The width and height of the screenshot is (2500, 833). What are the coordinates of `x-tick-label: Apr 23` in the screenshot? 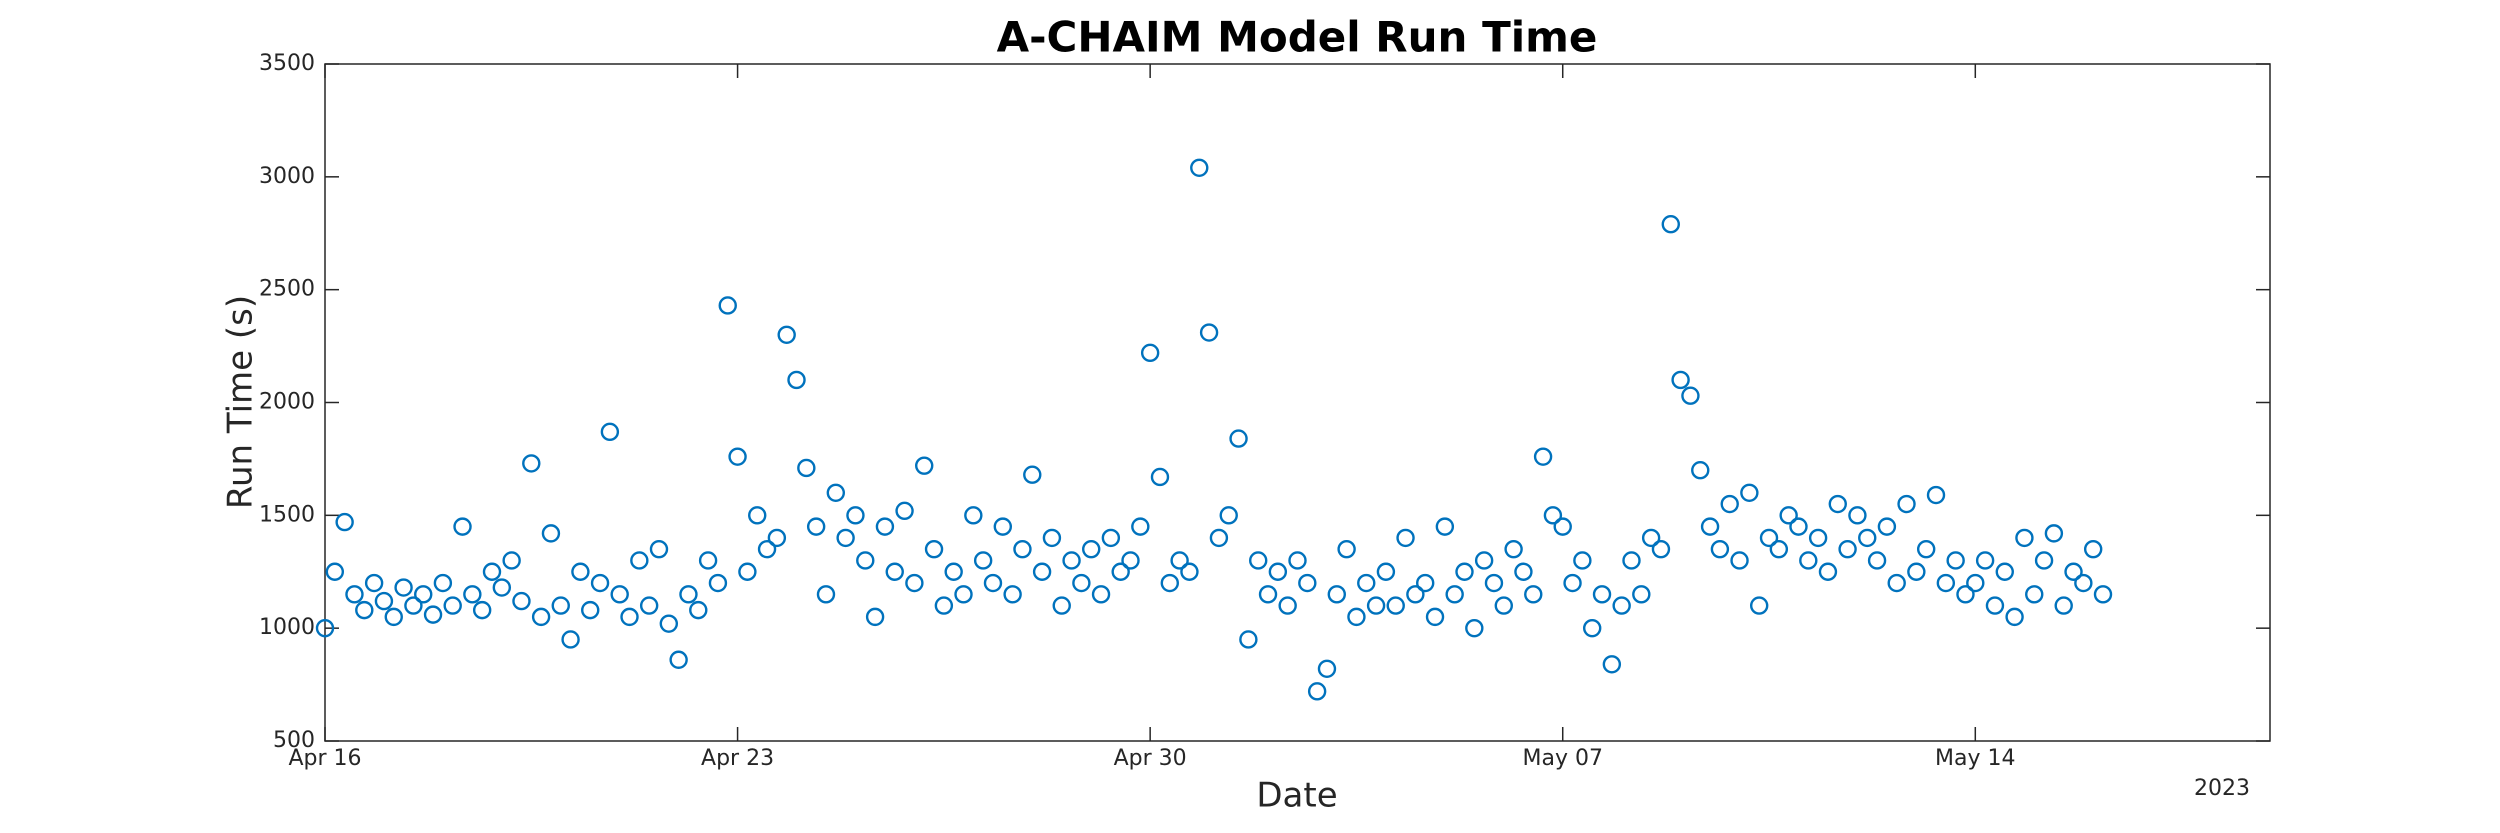 It's located at (737, 758).